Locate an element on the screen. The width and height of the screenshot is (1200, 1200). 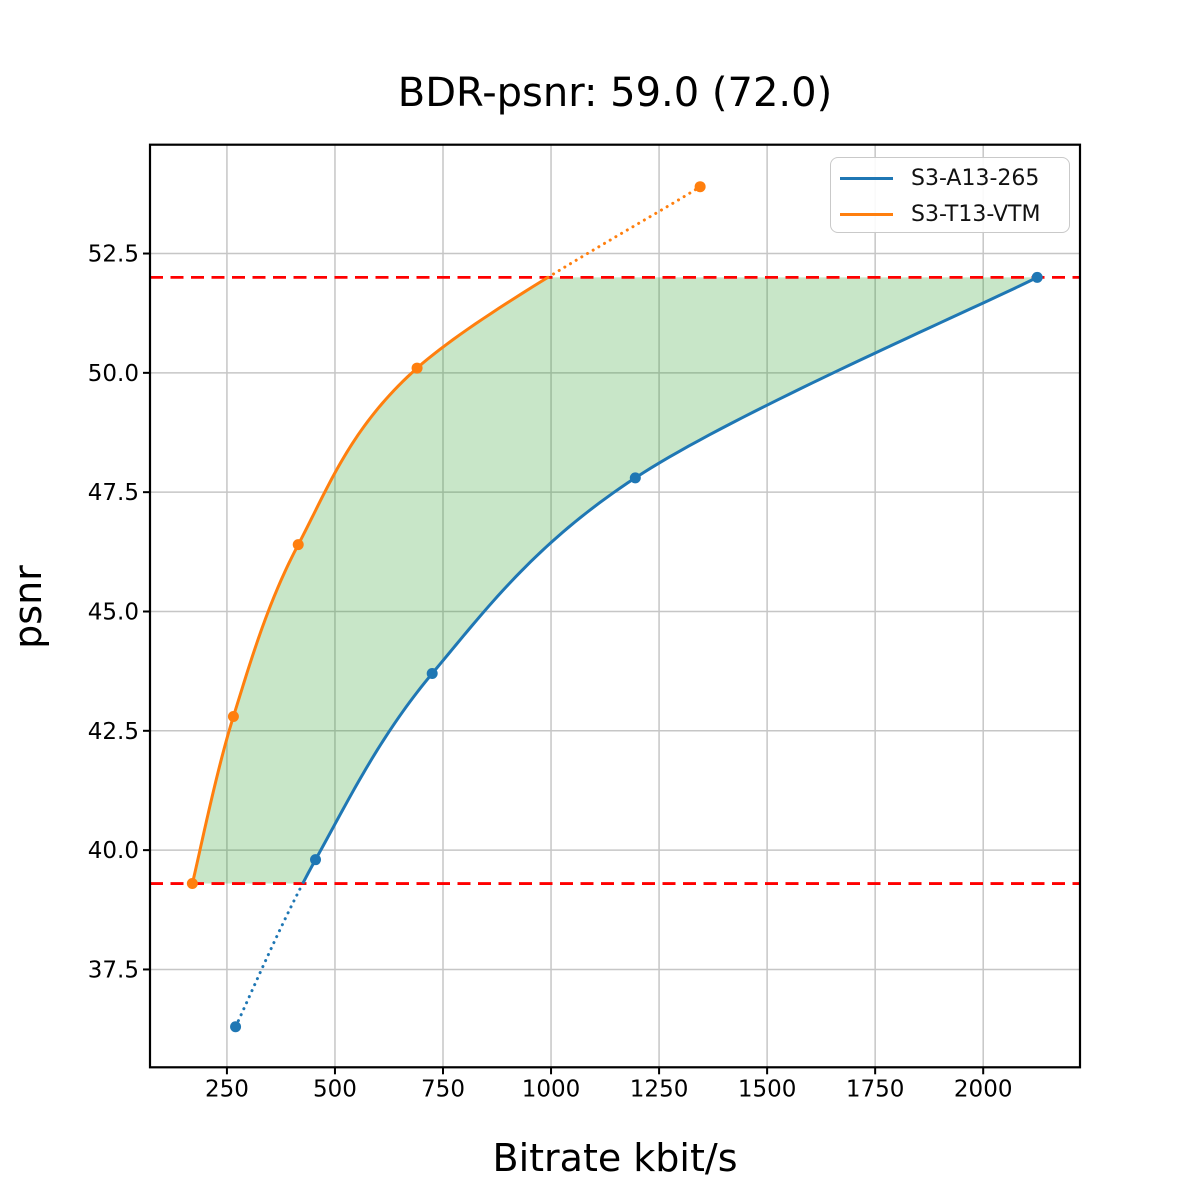
y-axis-label: psnr is located at coordinates (28, 607).